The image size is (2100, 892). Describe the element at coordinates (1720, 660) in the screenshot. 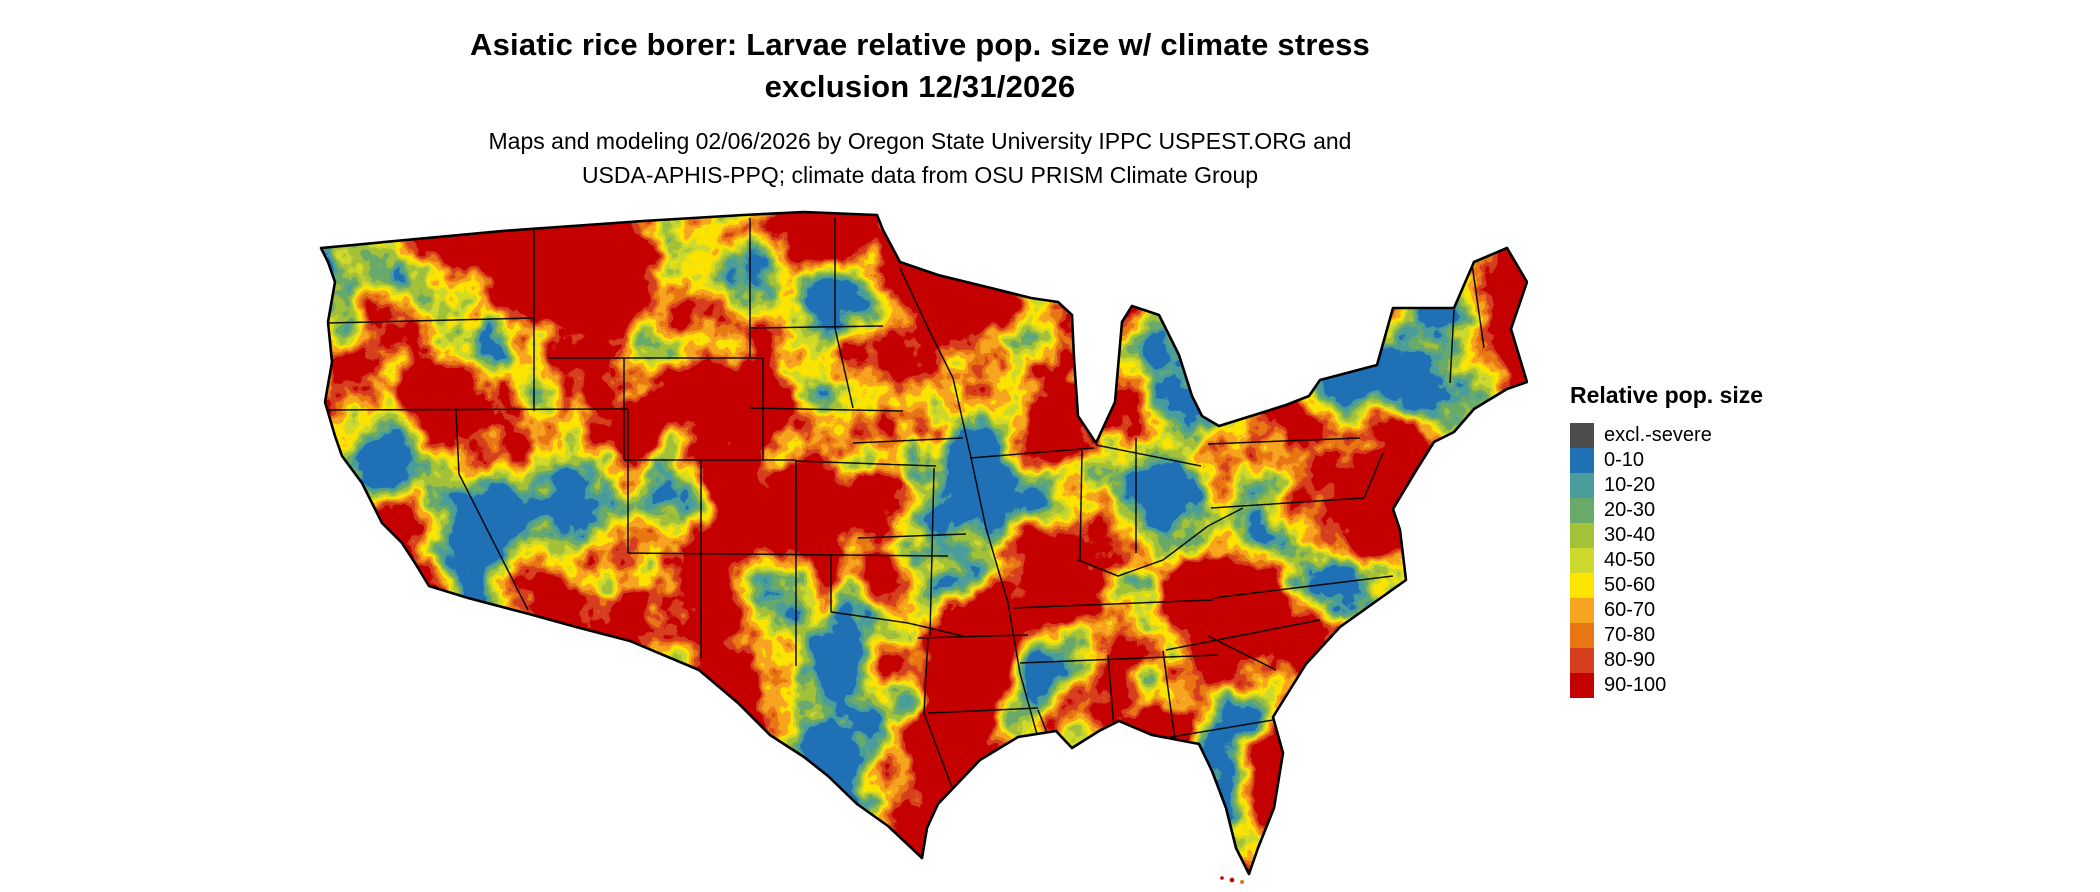

I see `legend-entry: 80-90` at that location.